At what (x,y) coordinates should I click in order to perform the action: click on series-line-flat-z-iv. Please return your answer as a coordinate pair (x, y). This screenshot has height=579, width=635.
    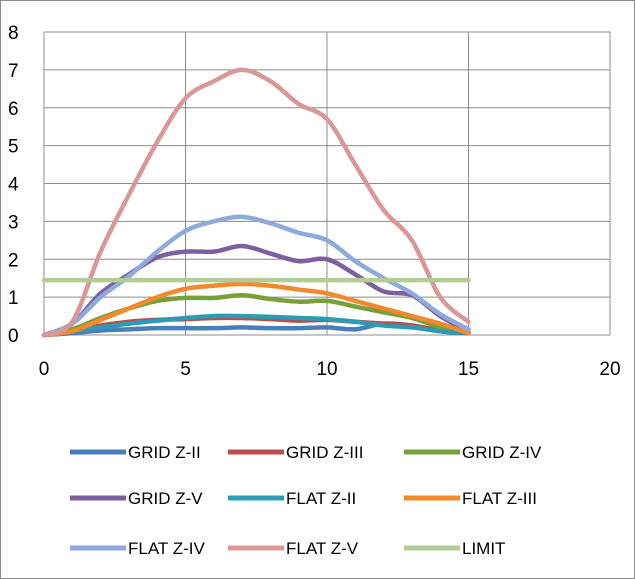
    Looking at the image, I should click on (256, 276).